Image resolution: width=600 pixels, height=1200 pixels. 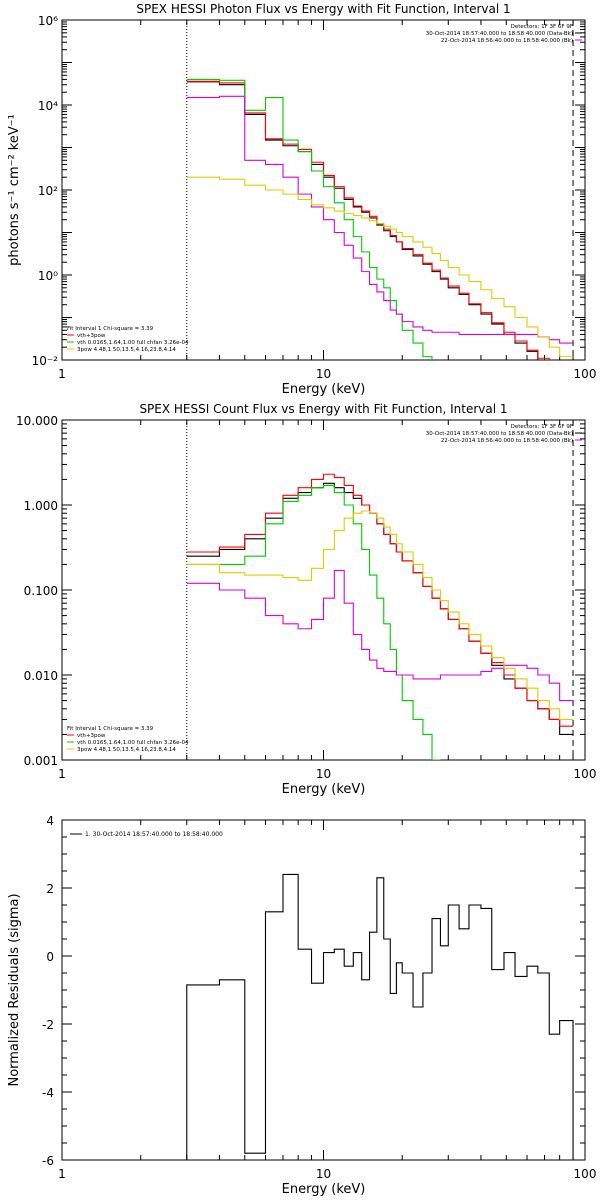 What do you see at coordinates (37, 421) in the screenshot?
I see `y-tick-label: 10.000` at bounding box center [37, 421].